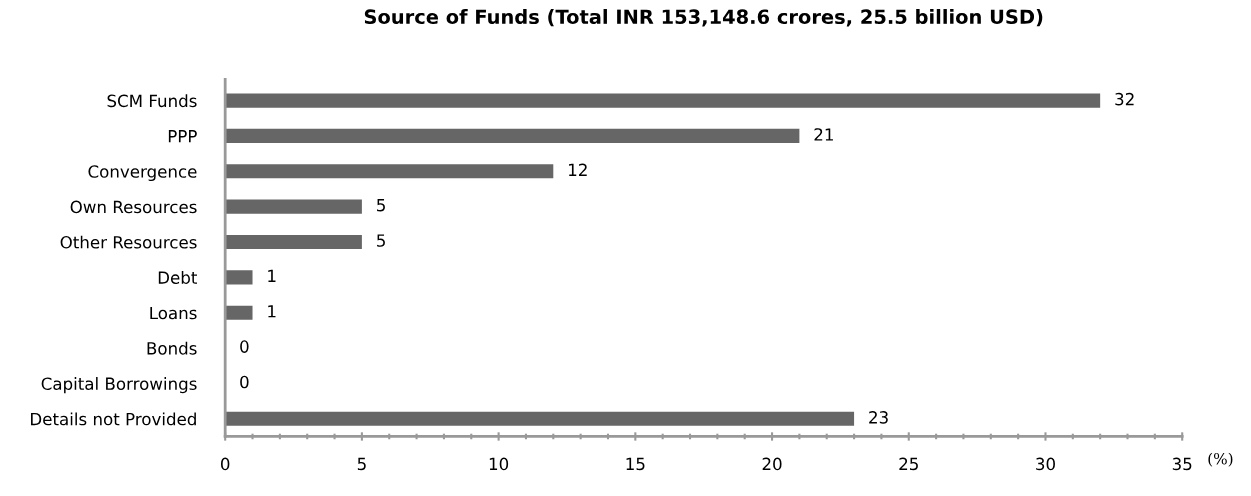  What do you see at coordinates (128, 242) in the screenshot?
I see `y-tick-label: Other Resources` at bounding box center [128, 242].